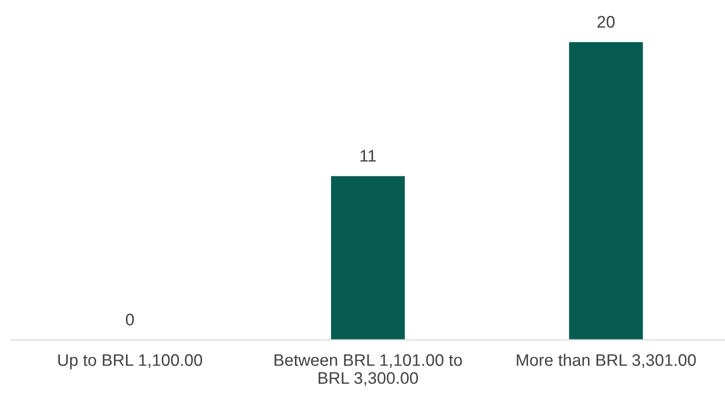  Describe the element at coordinates (368, 370) in the screenshot. I see `x-tick-label: Between BRL 1,101.00 to BRL 3,300.00` at that location.